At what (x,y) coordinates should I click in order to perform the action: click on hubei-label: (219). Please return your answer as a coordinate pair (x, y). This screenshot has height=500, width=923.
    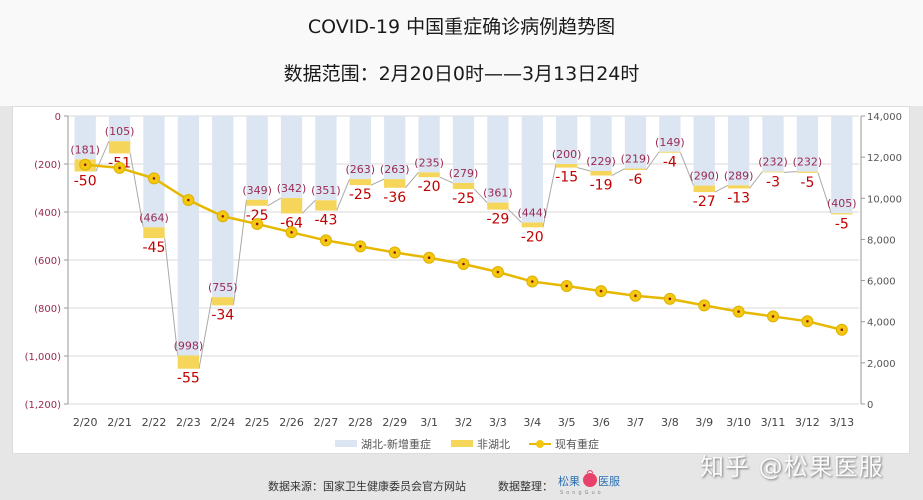
    Looking at the image, I should click on (636, 159).